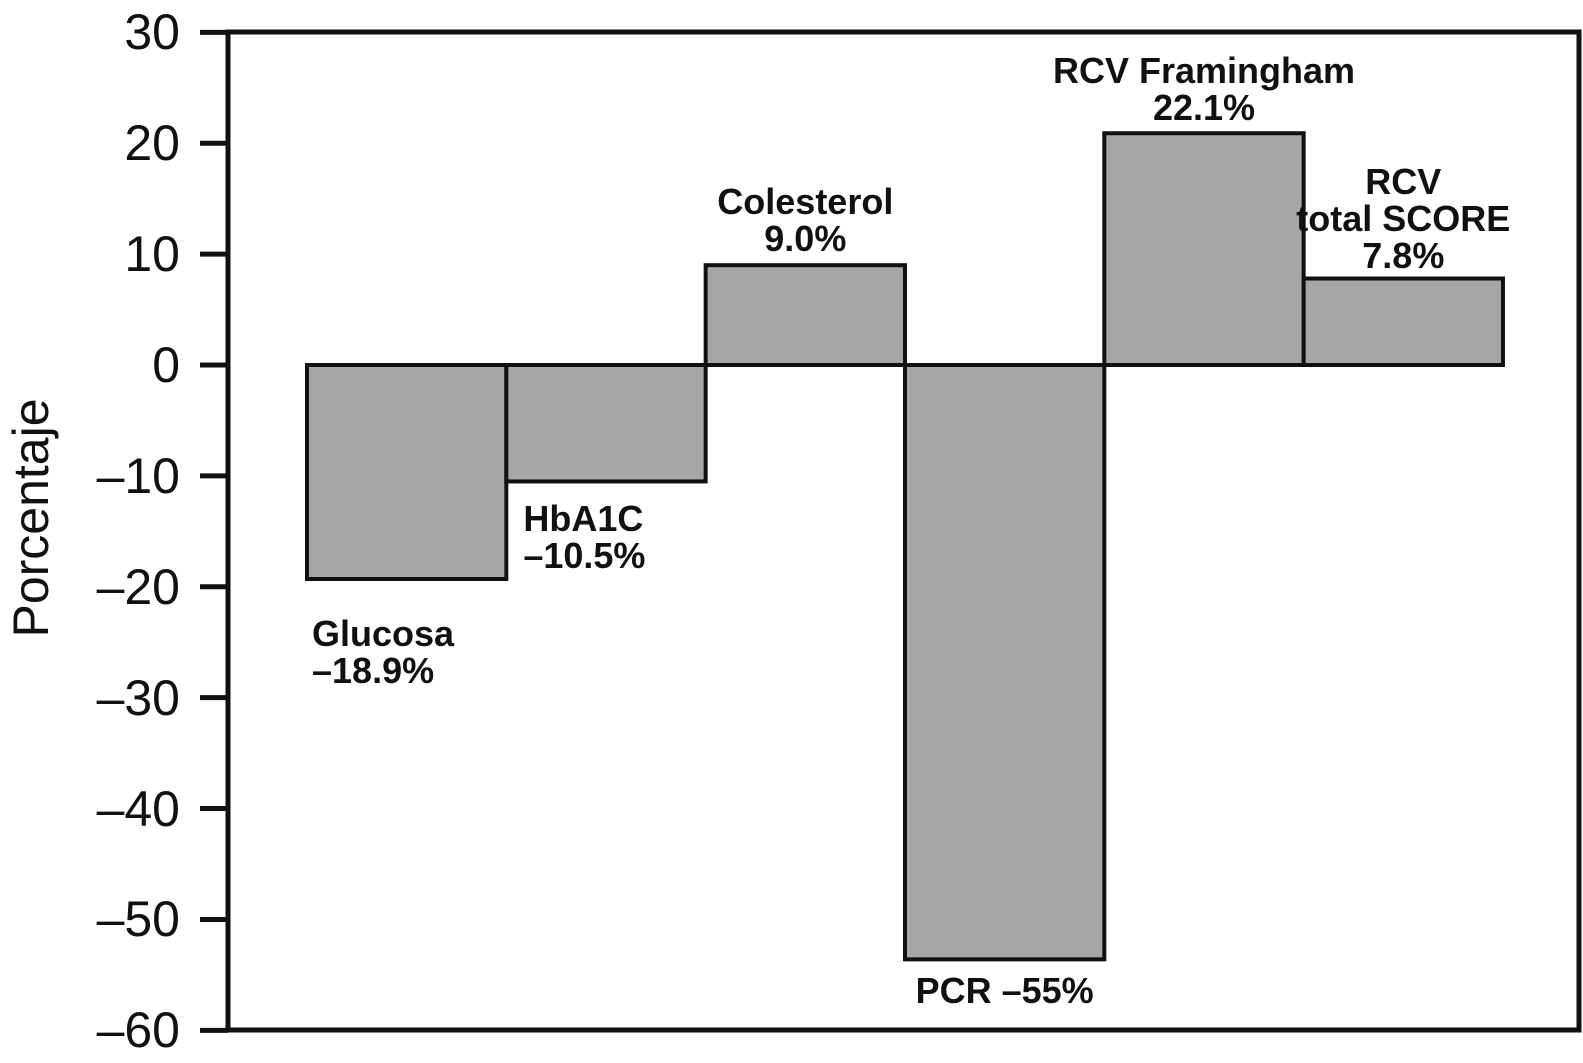 The image size is (1583, 1063). I want to click on y-tick-label: –10, so click(138, 475).